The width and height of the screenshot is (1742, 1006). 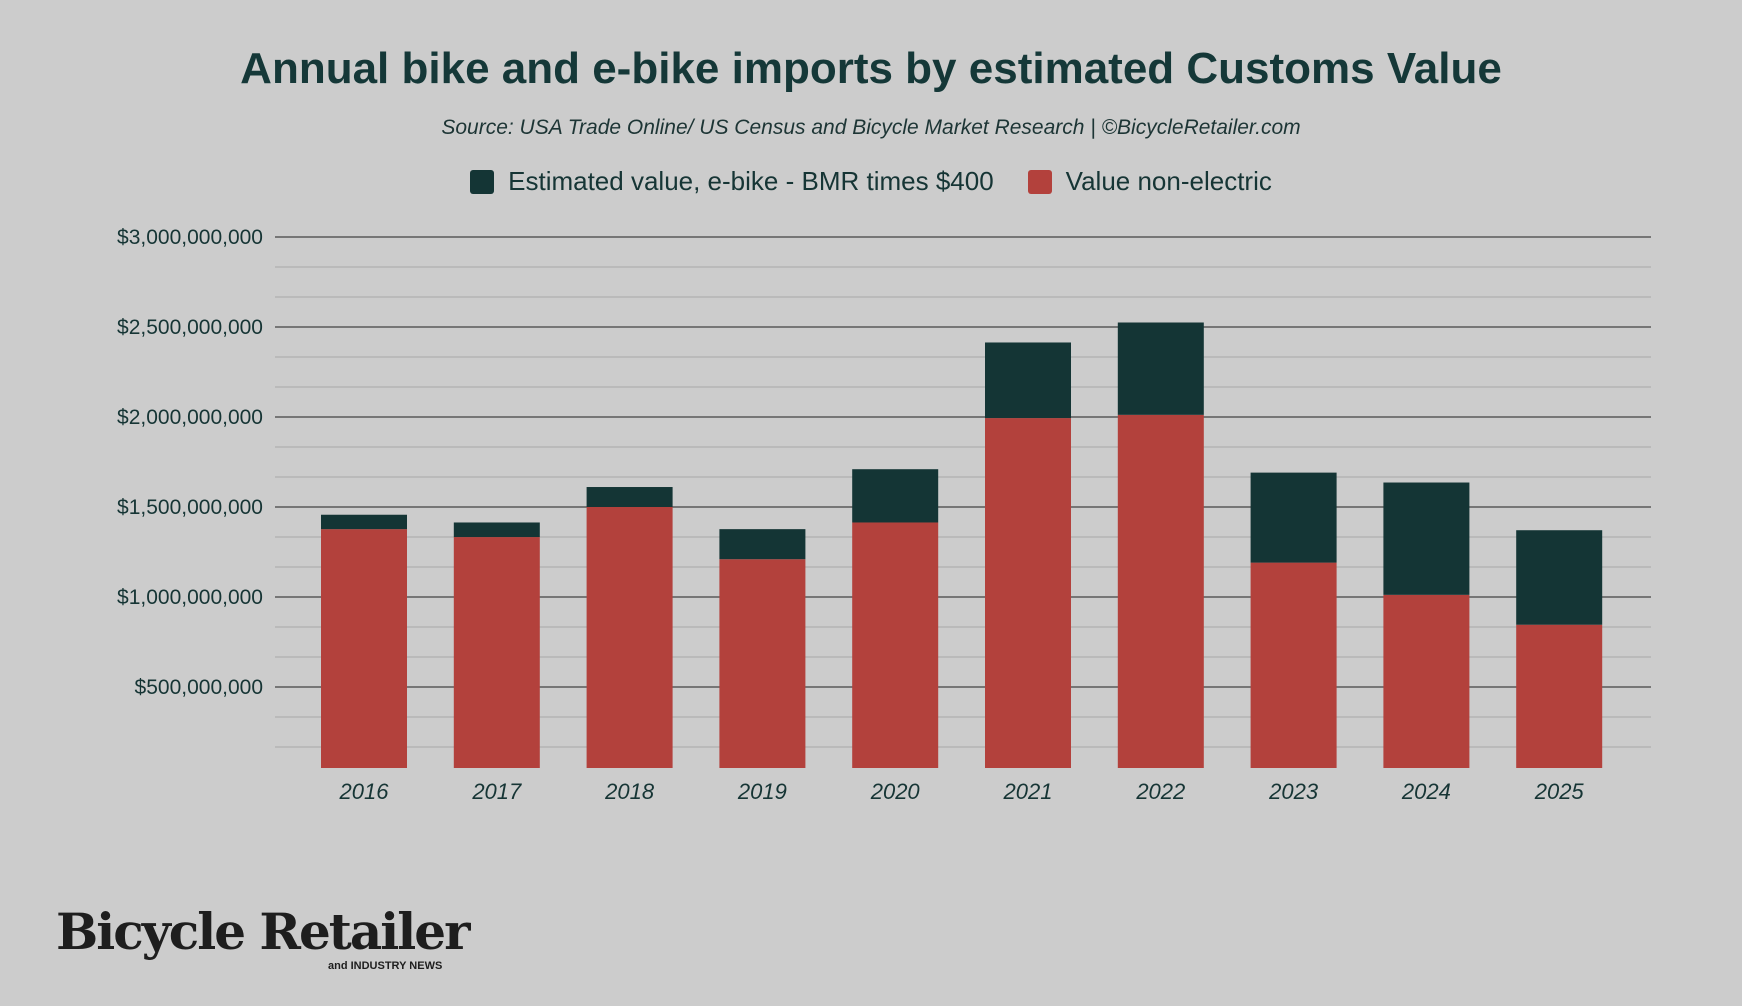 What do you see at coordinates (1426, 538) in the screenshot?
I see `bar-ebike-2024` at bounding box center [1426, 538].